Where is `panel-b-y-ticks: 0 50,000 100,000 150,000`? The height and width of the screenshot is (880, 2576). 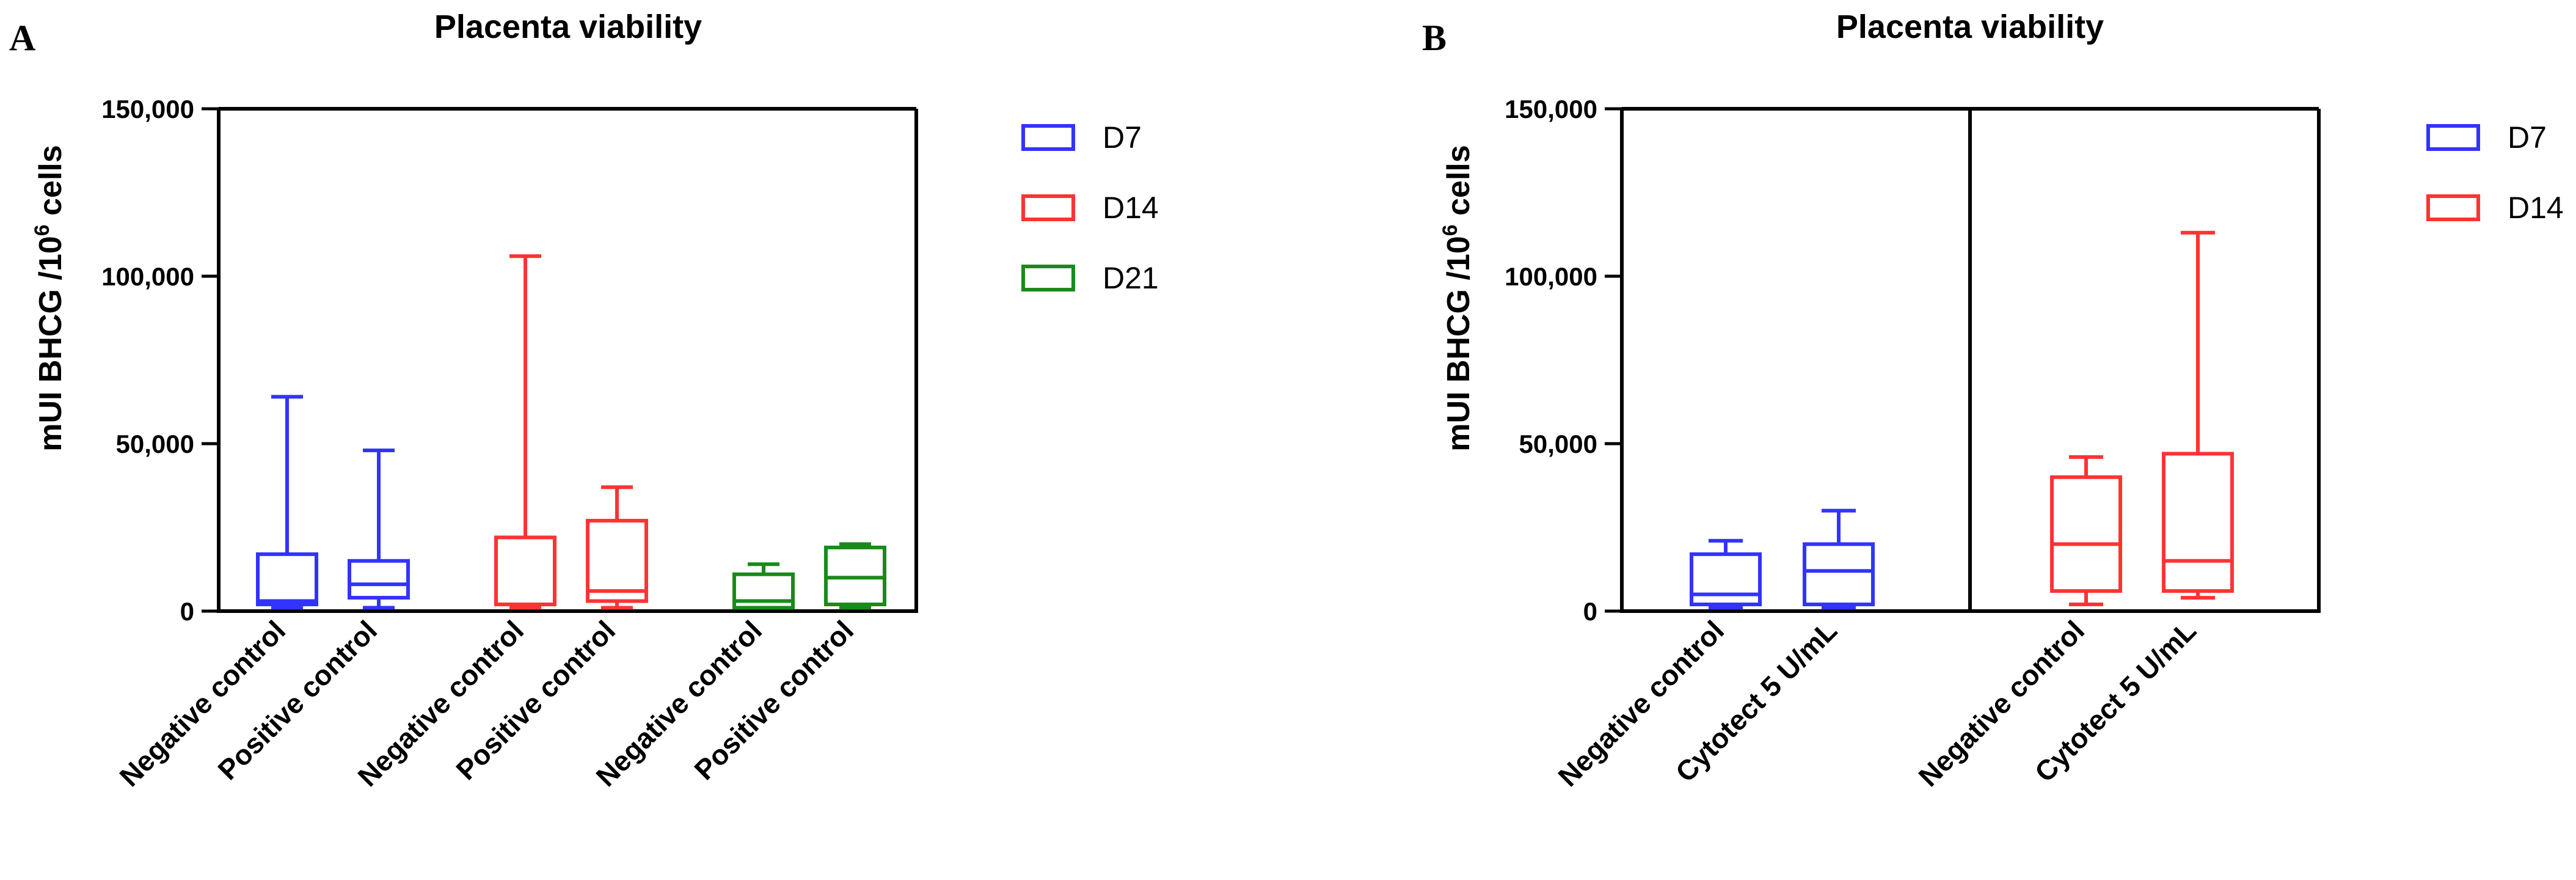
panel-b-y-ticks: 0 50,000 100,000 150,000 is located at coordinates (1563, 361).